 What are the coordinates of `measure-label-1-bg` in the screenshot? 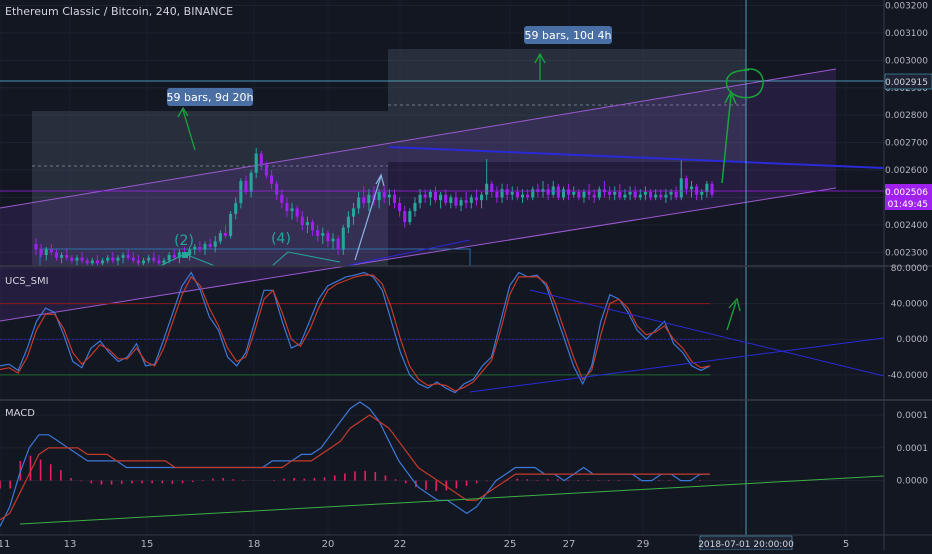 It's located at (210, 97).